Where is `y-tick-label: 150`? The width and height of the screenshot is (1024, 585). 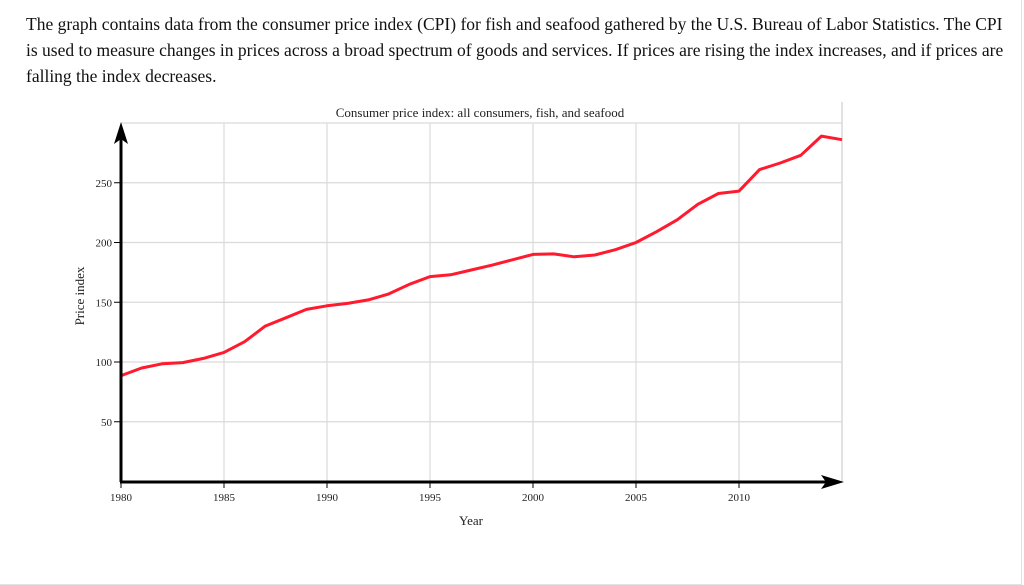 y-tick-label: 150 is located at coordinates (104, 303).